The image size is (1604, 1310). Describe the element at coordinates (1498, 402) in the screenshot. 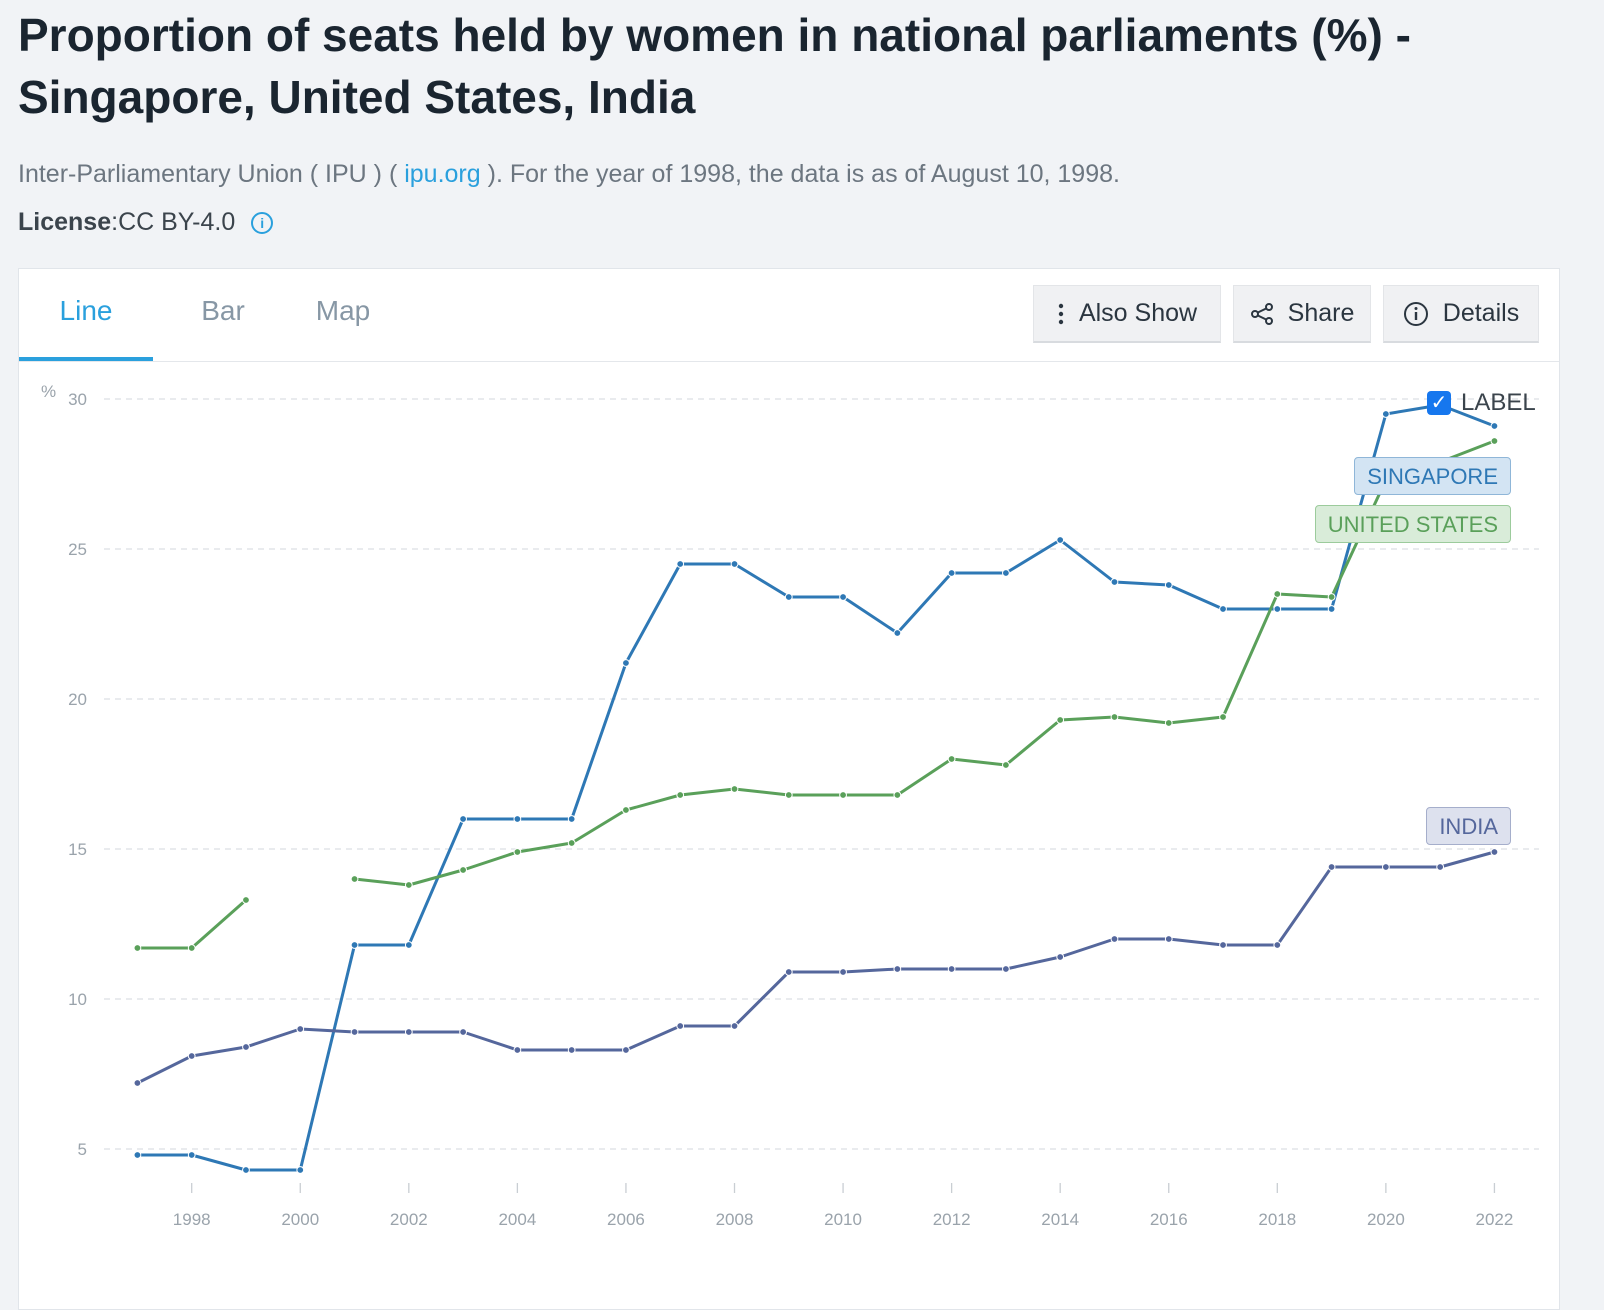

I see `label-toggle-text: LABEL` at that location.